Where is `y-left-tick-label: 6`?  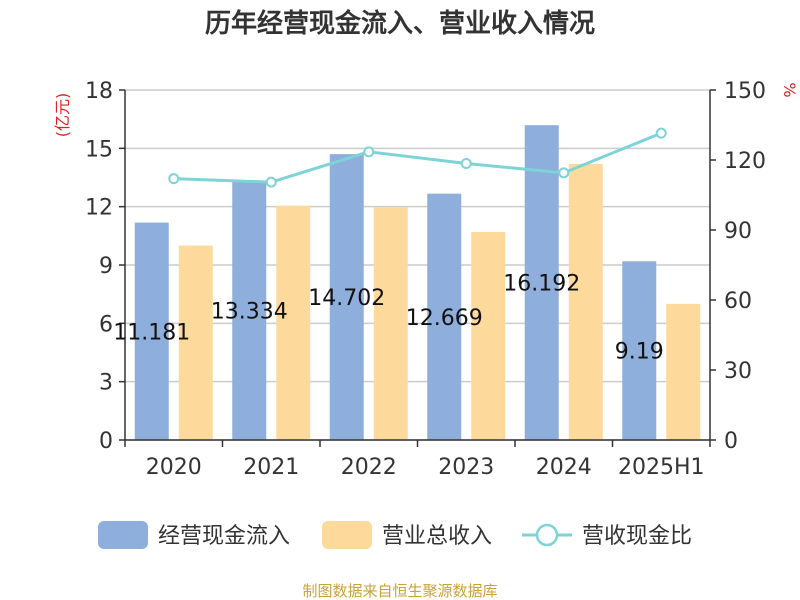 y-left-tick-label: 6 is located at coordinates (106, 324).